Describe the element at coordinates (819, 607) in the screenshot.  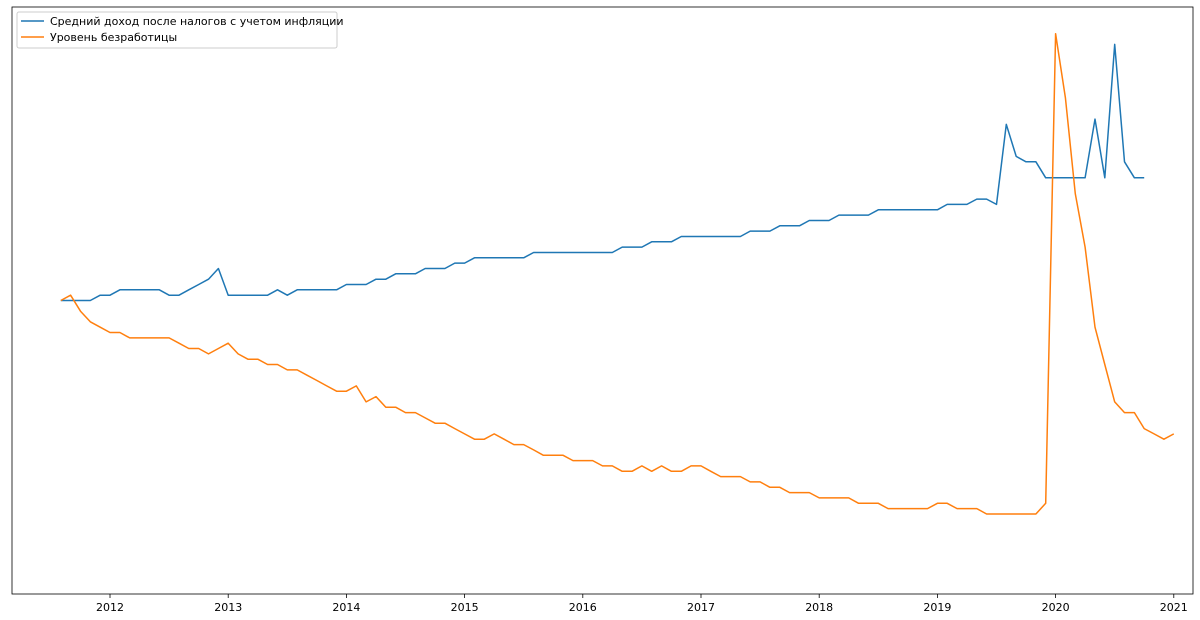
I see `x-tick-label: 2018` at that location.